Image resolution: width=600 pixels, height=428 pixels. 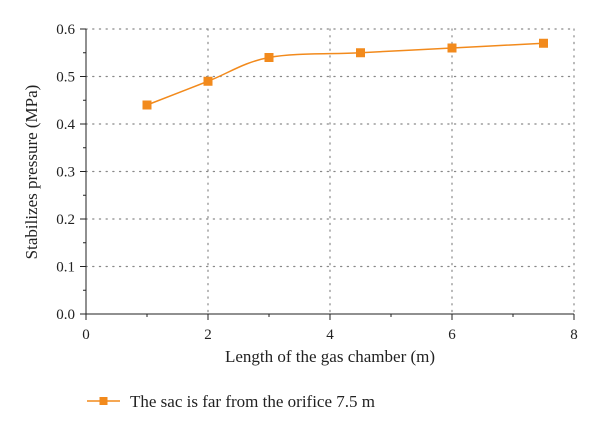 I want to click on x-axis-label: Length of the gas chamber (m), so click(x=330, y=356).